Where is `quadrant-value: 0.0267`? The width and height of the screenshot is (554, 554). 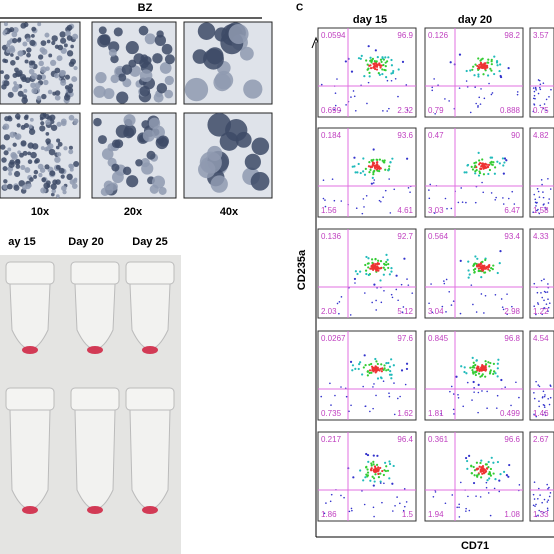
quadrant-value: 0.0267 is located at coordinates (333, 338).